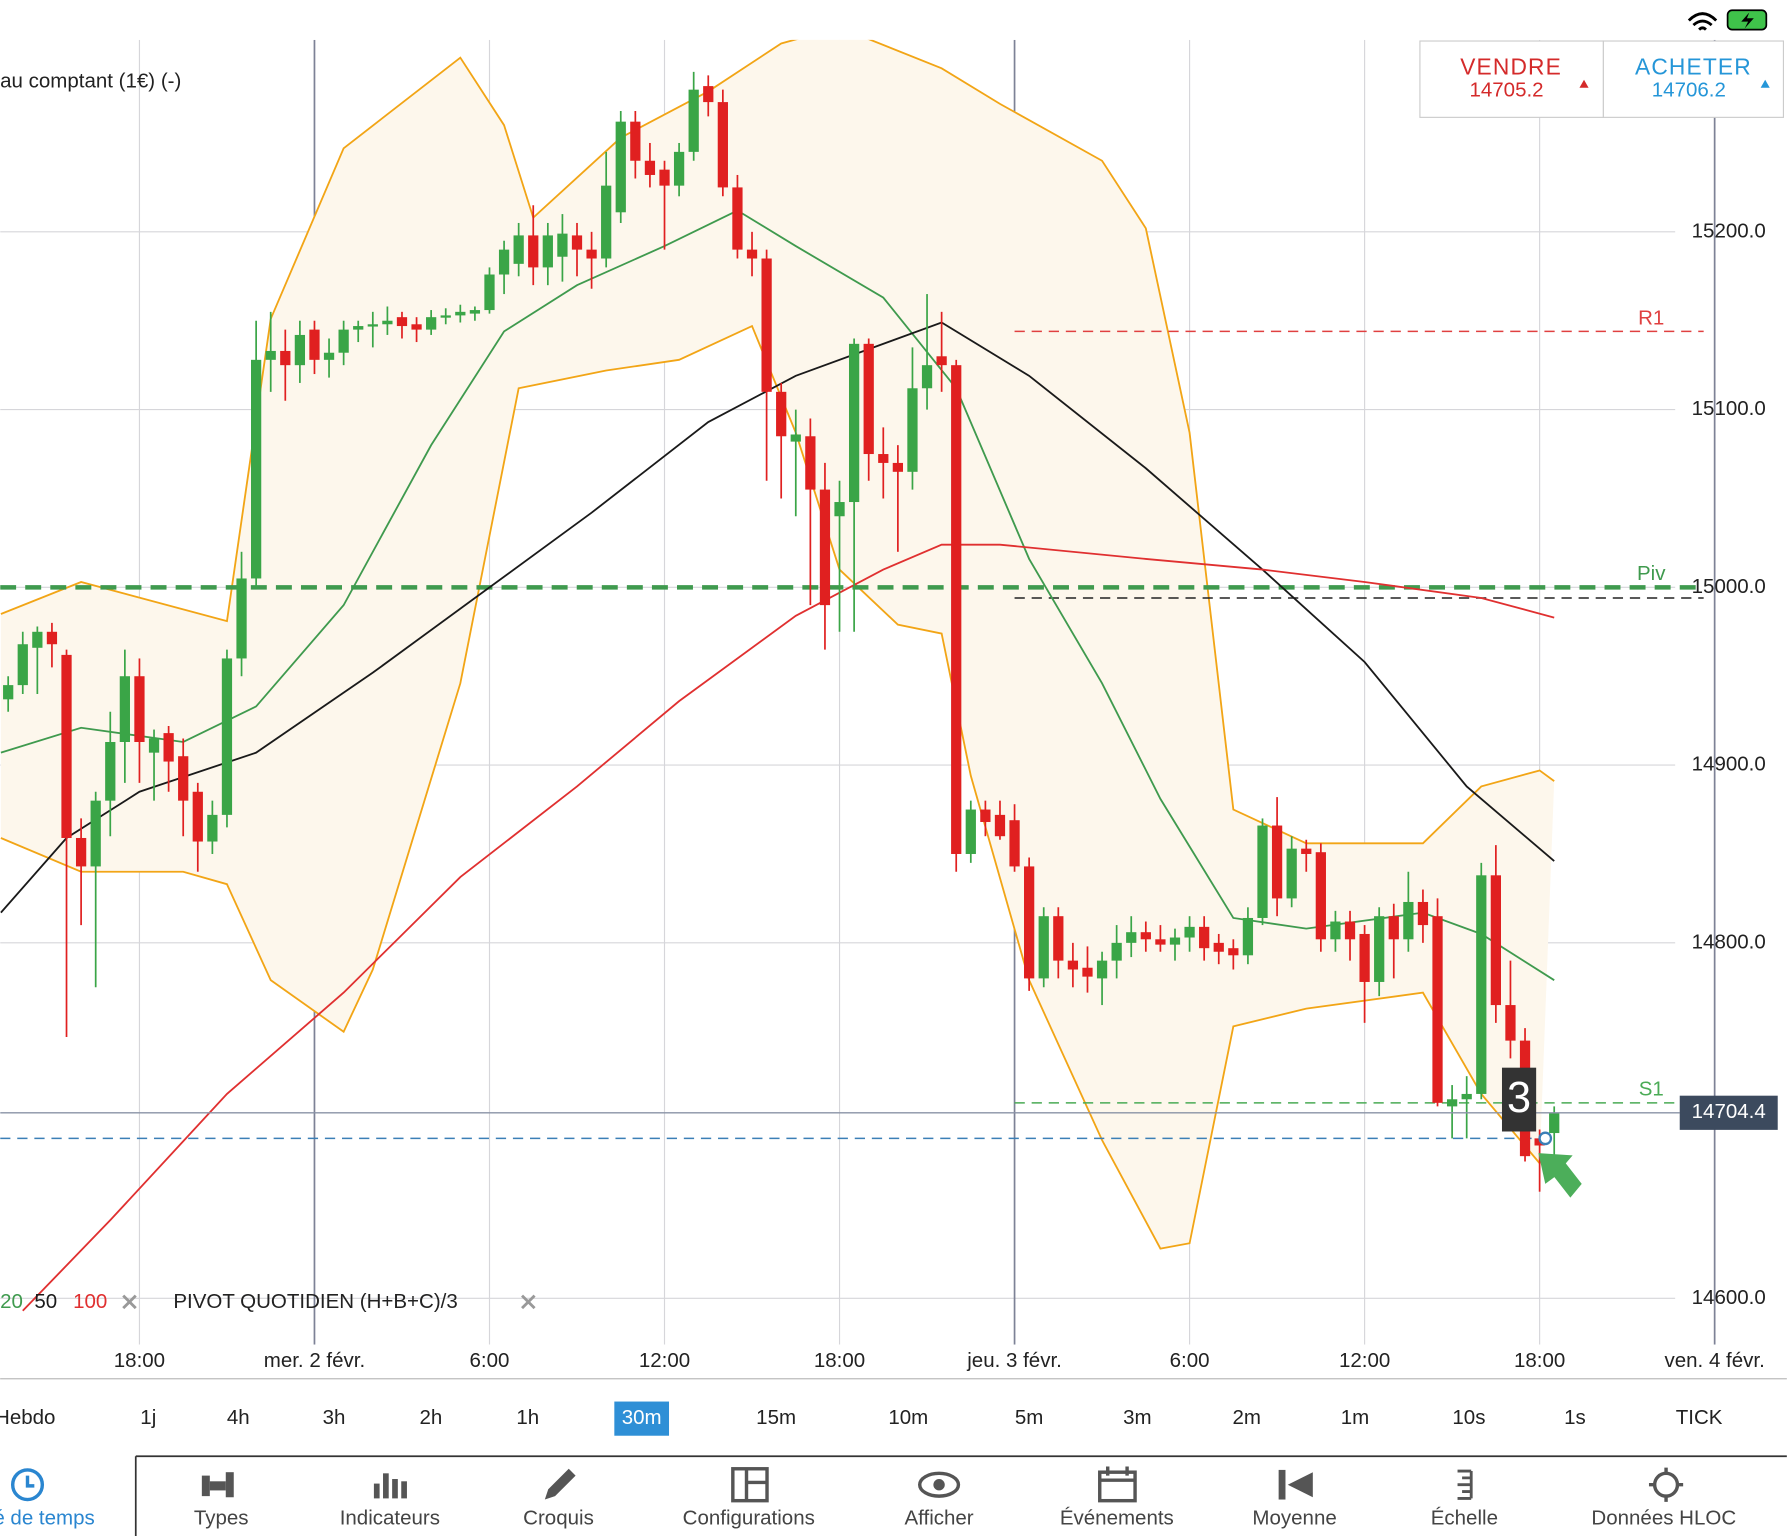 The image size is (1787, 1536). I want to click on x-tick-label: jeu. 3 févr., so click(1014, 1360).